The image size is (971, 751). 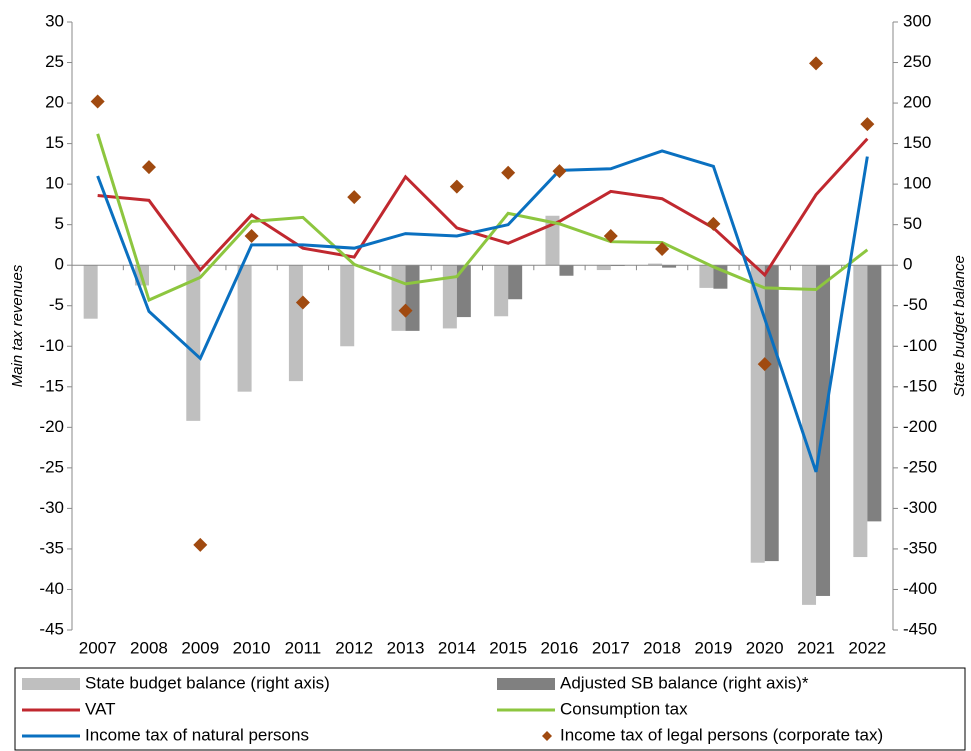 I want to click on y-axis-label: Main tax revenues, so click(x=17, y=325).